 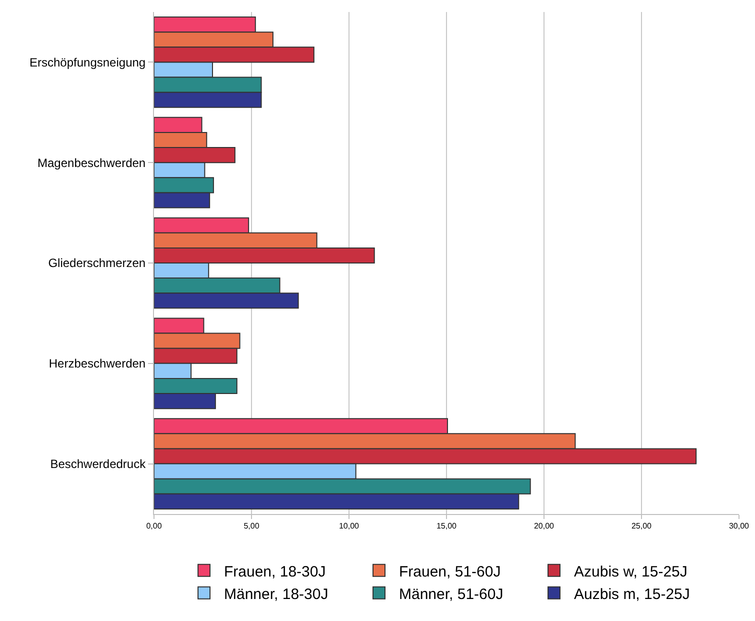 What do you see at coordinates (349, 526) in the screenshot?
I see `x-tick-label: 10,00` at bounding box center [349, 526].